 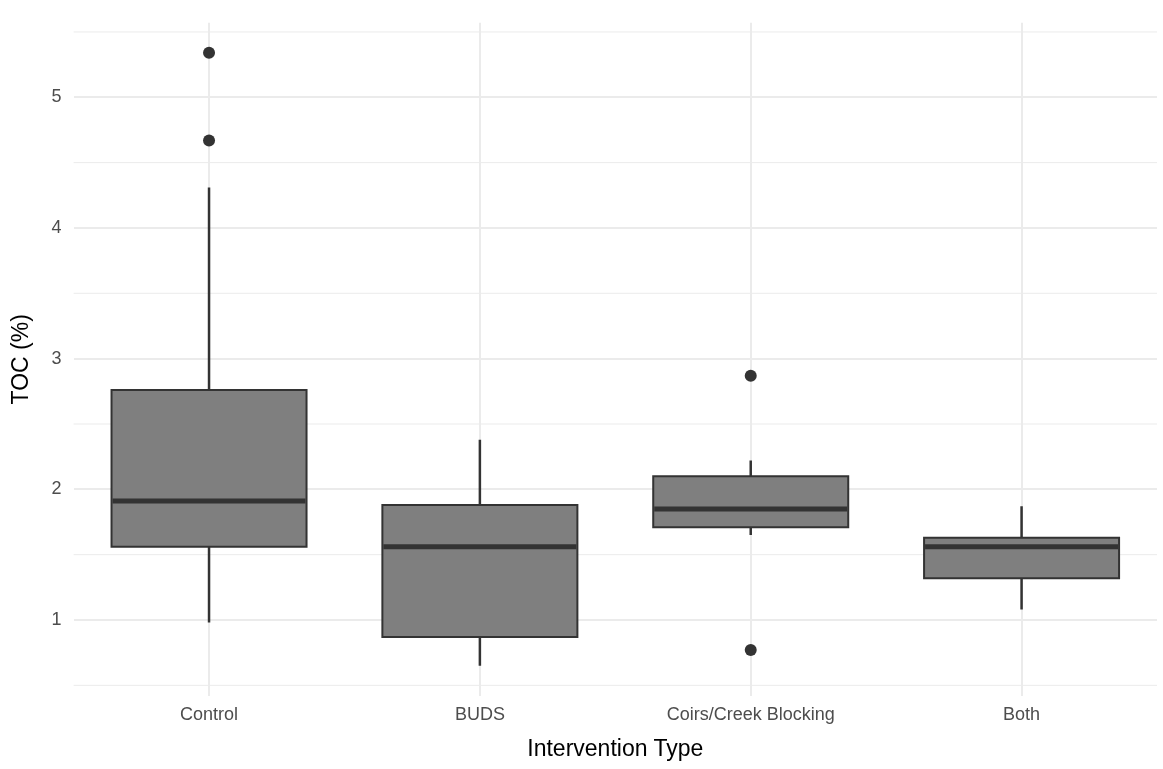 I want to click on x-tick-label: Coirs/Creek Blocking, so click(x=750, y=713).